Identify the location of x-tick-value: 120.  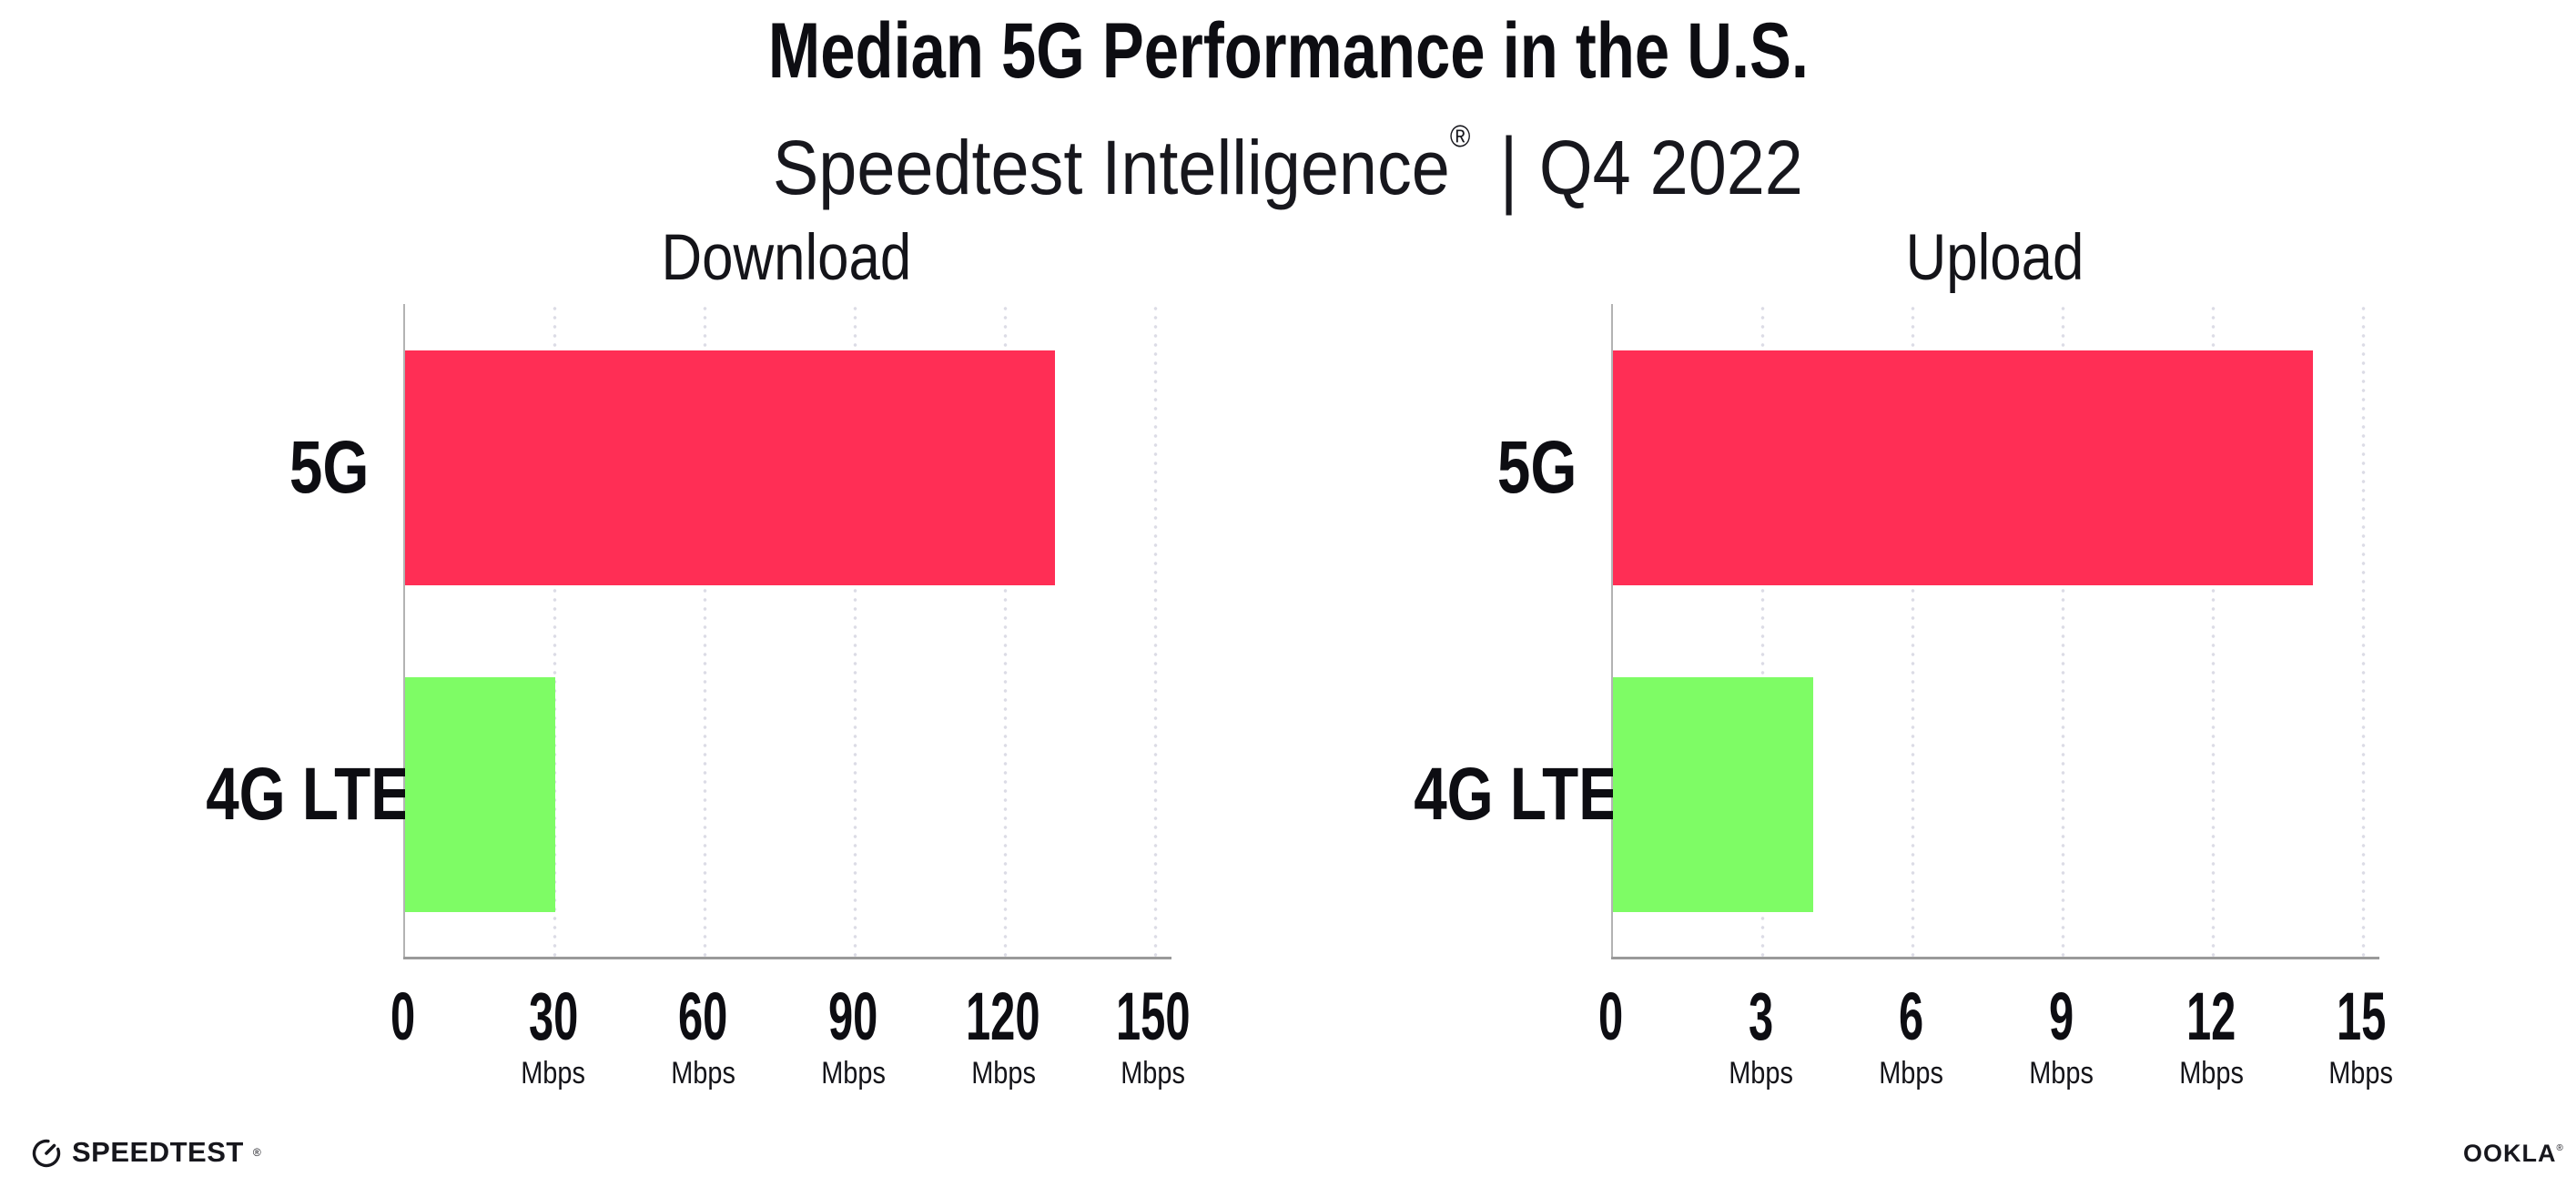
(1003, 1017).